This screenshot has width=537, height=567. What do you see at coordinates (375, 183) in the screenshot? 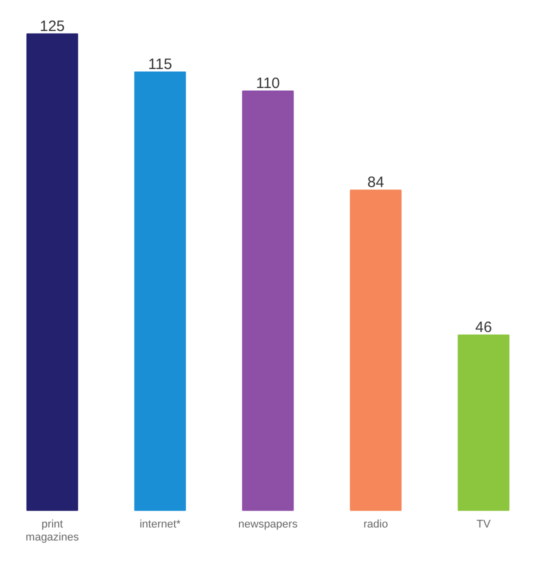
I see `data-label: 84` at bounding box center [375, 183].